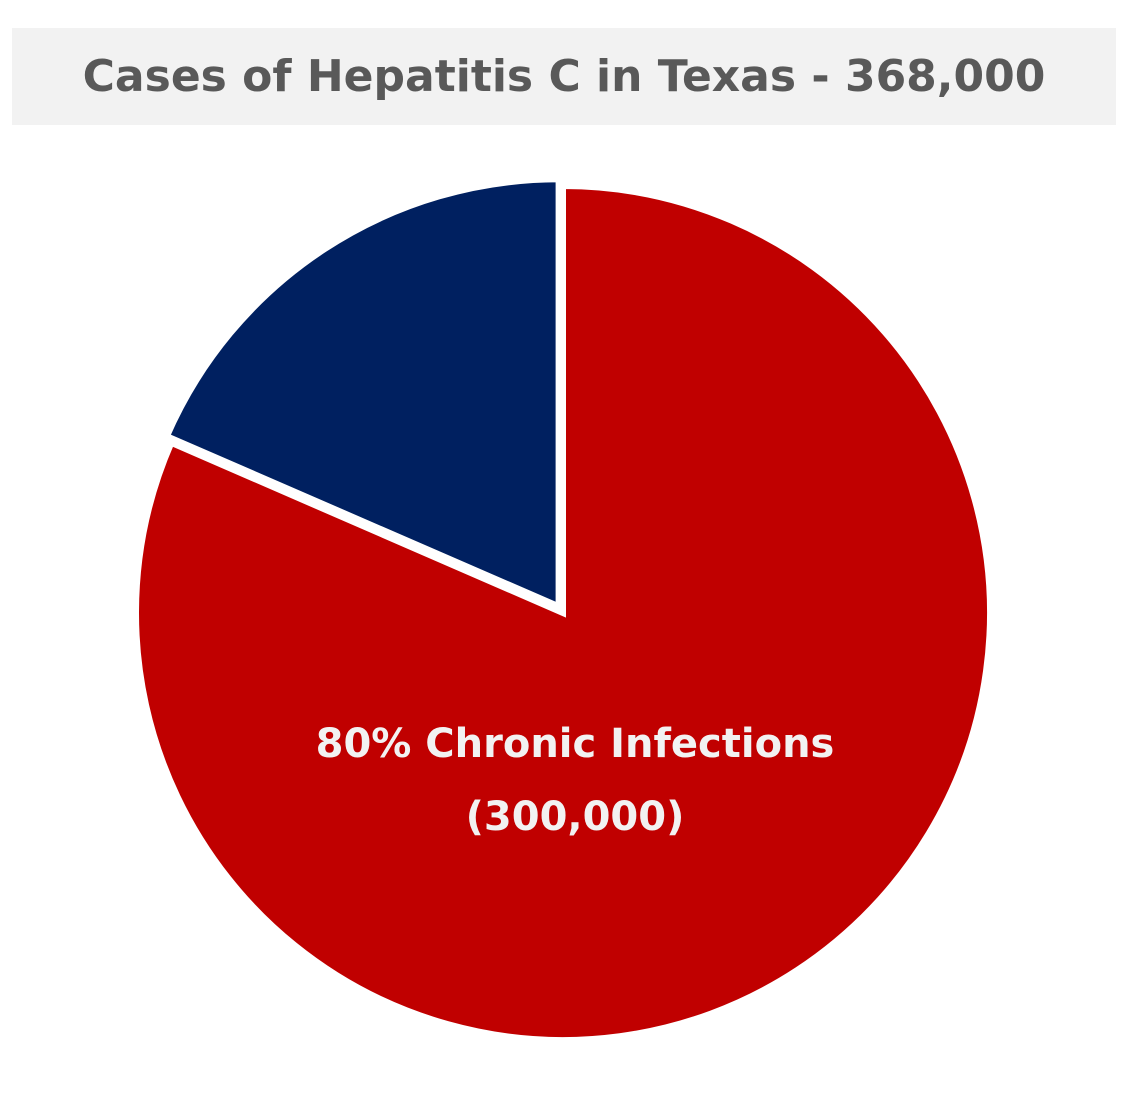 This screenshot has height=1104, width=1131. I want to click on slice-label-chronic: 80% Chronic Infections, so click(575, 744).